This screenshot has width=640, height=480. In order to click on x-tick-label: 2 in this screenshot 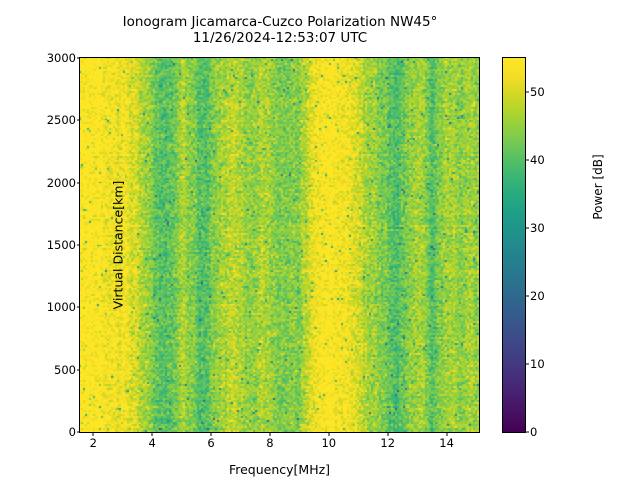, I will do `click(93, 443)`.